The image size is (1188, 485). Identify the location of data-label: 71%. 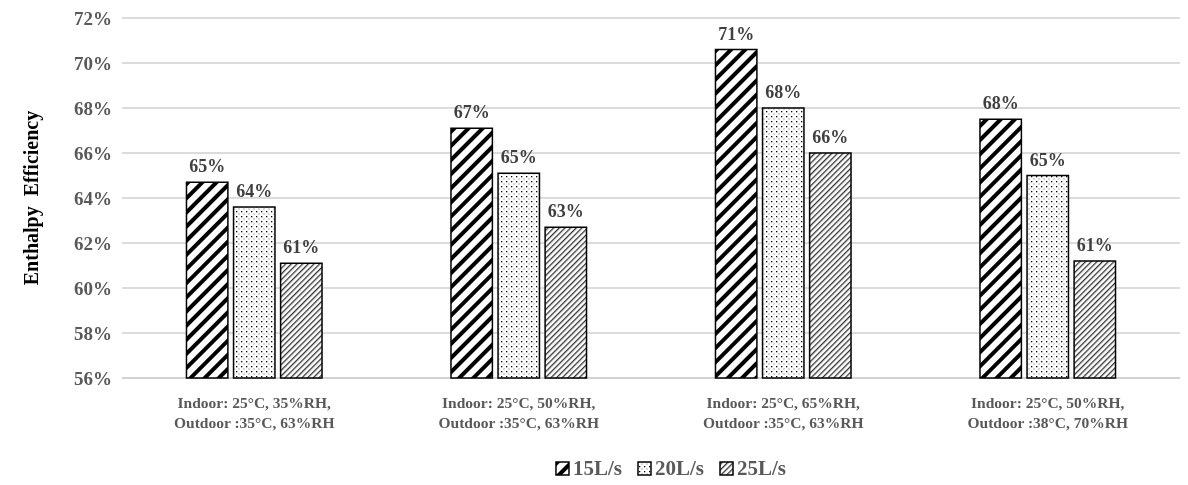
(736, 33).